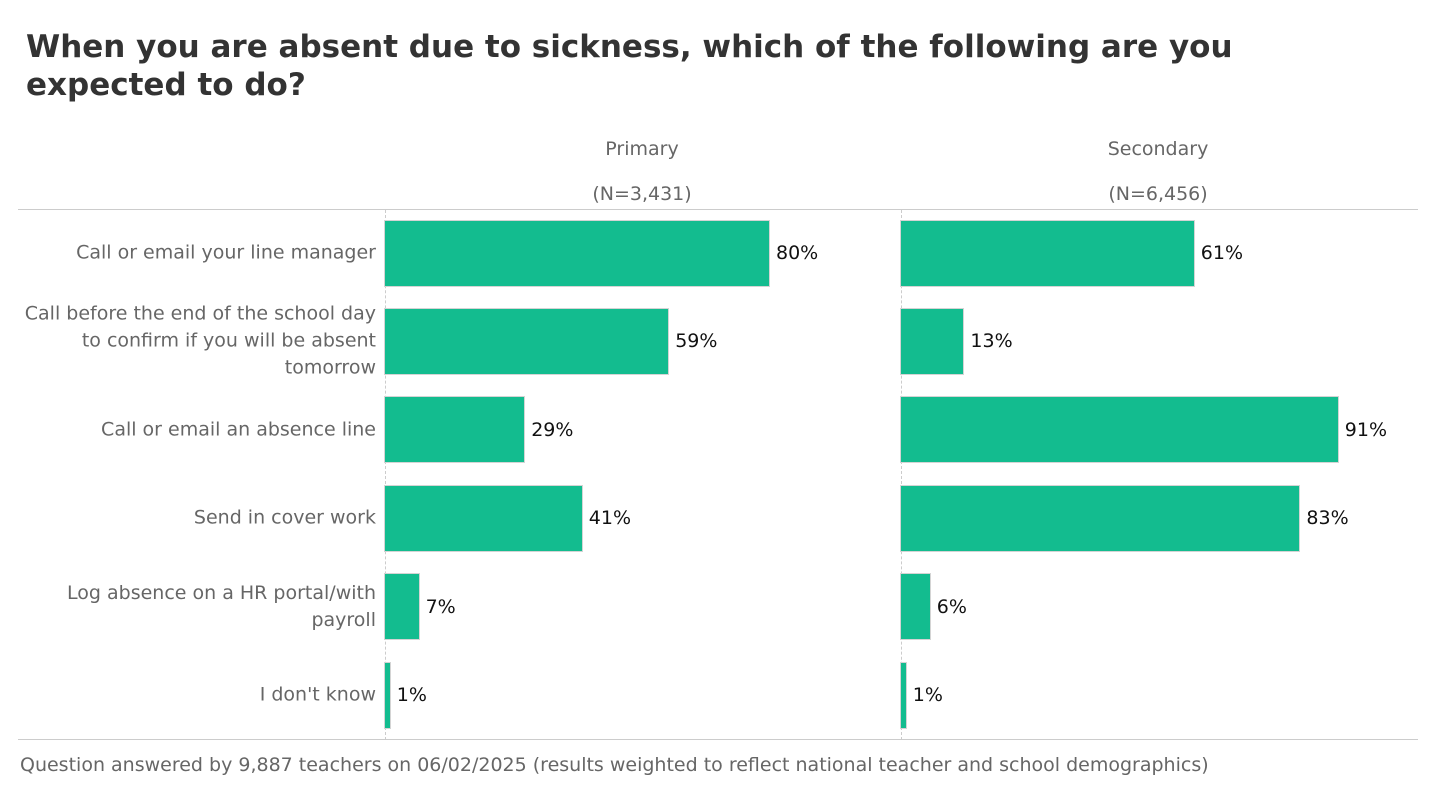  I want to click on data-label: 7%, so click(440, 606).